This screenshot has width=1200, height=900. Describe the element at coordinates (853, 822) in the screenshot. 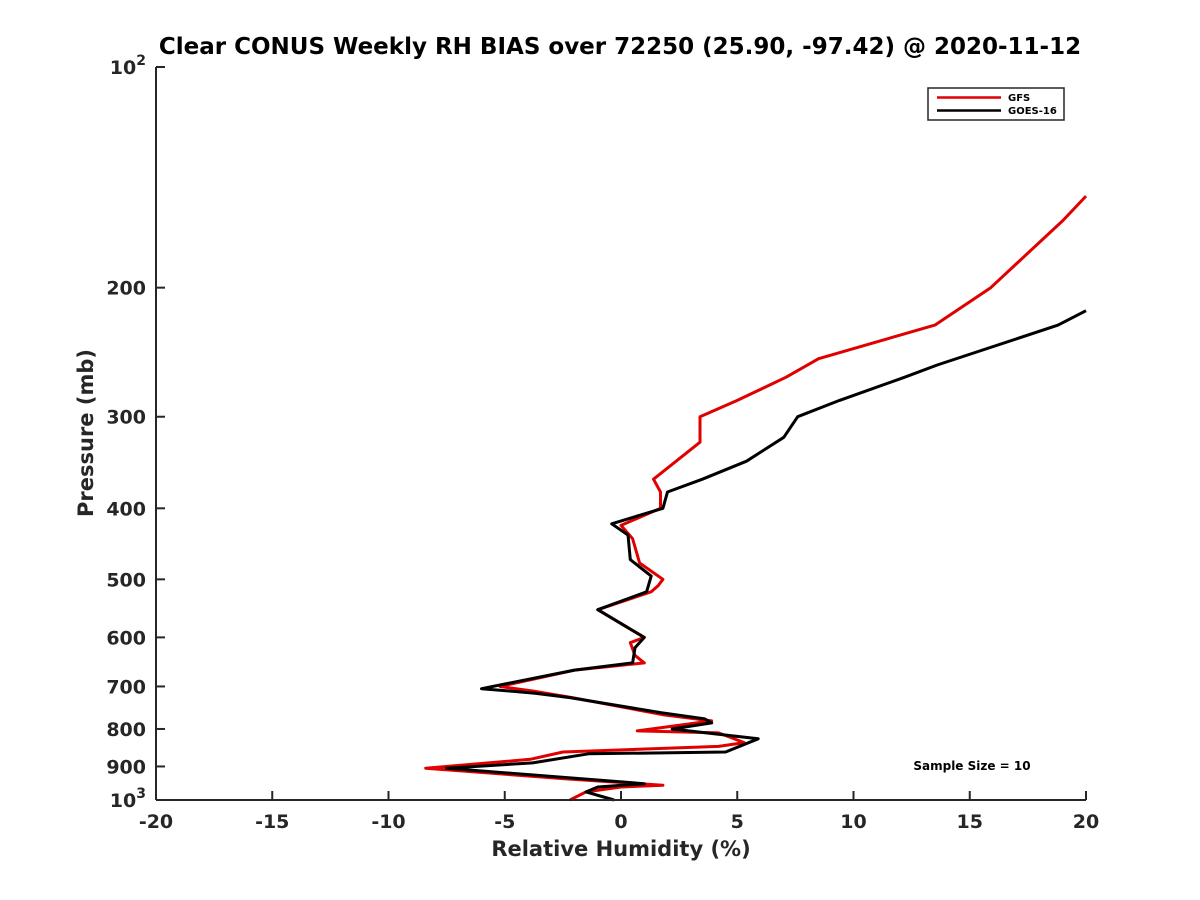

I see `x-tick-label: 10` at that location.